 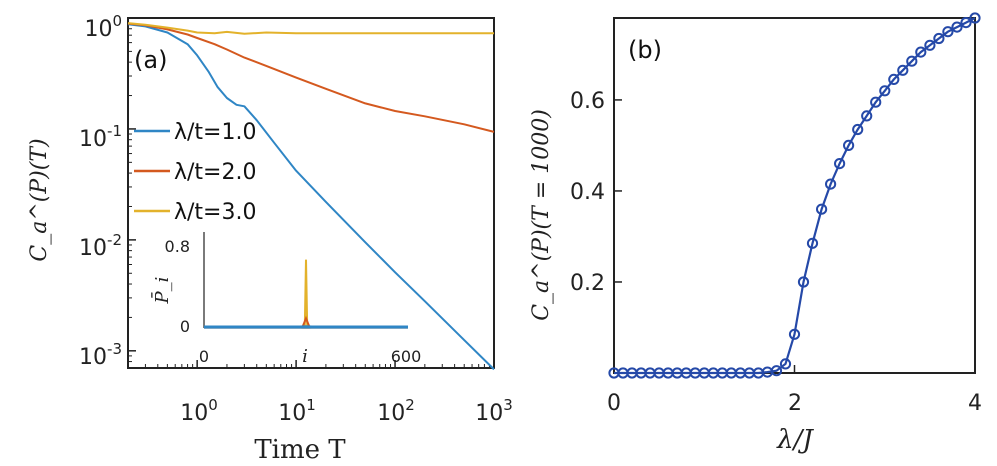 I want to click on inset-xtick-right: 600, so click(x=406, y=356).